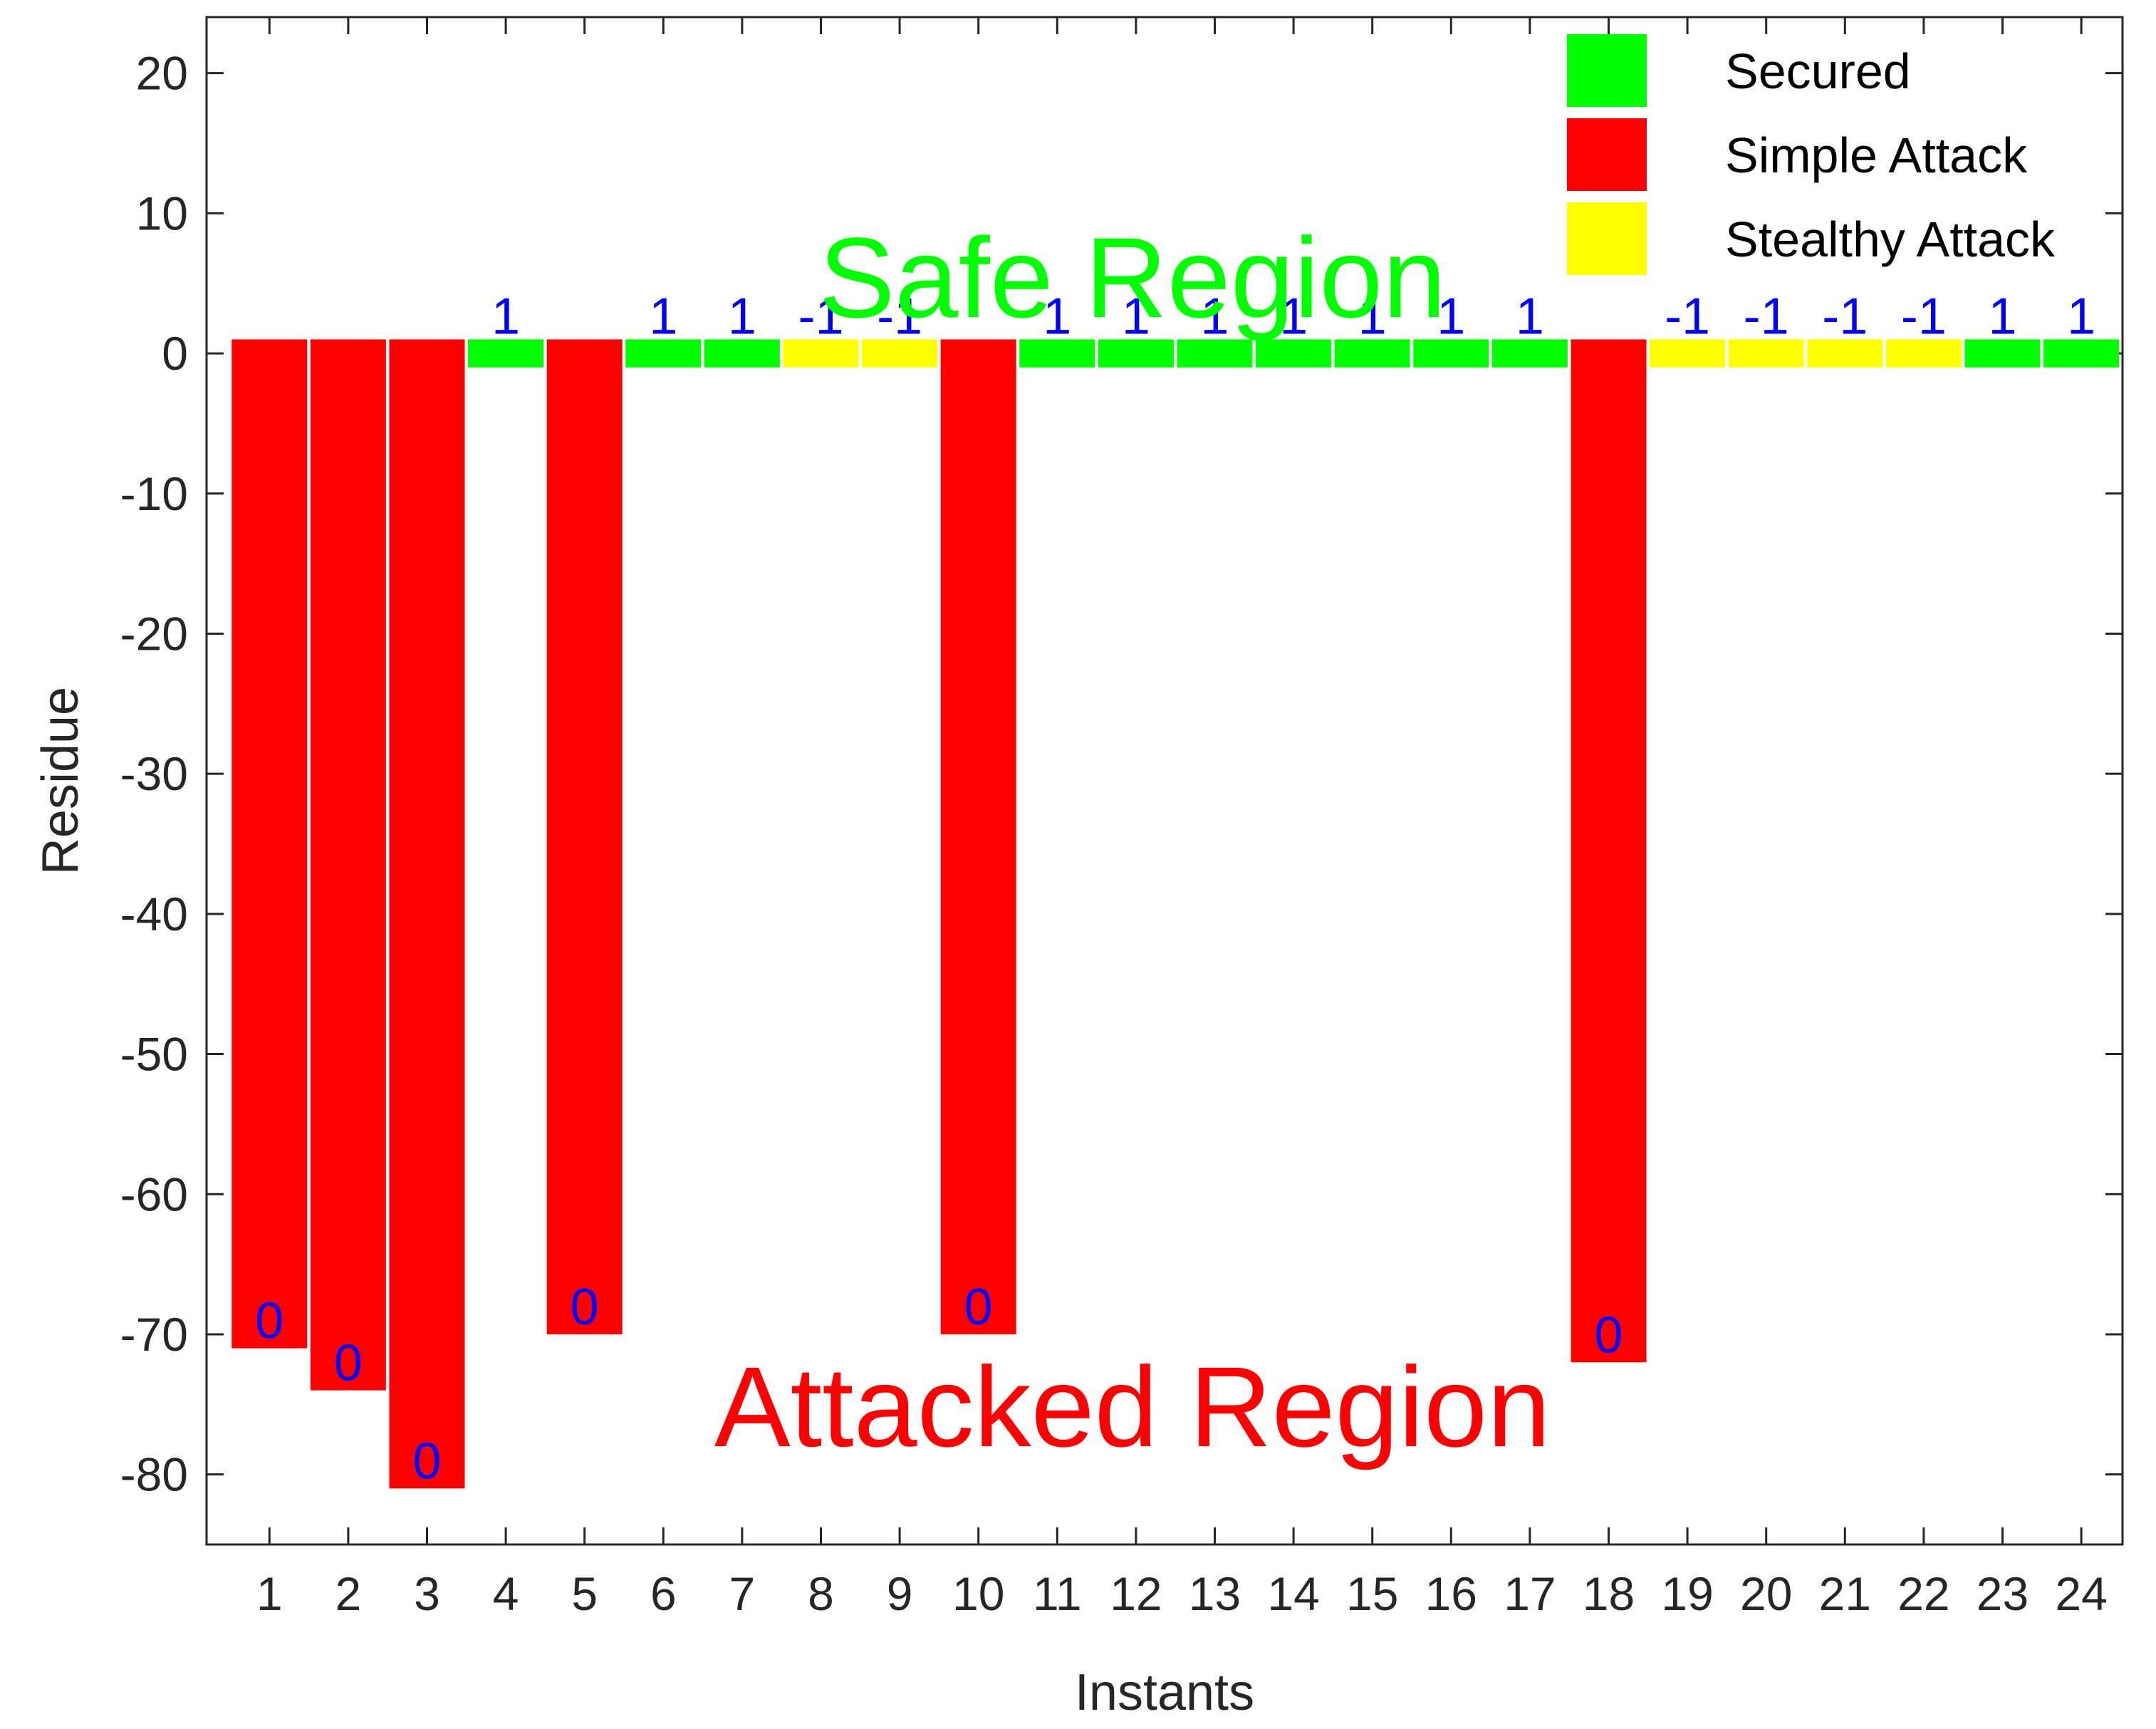 The image size is (2156, 1729). What do you see at coordinates (2081, 1593) in the screenshot?
I see `x-tick-label: 24` at bounding box center [2081, 1593].